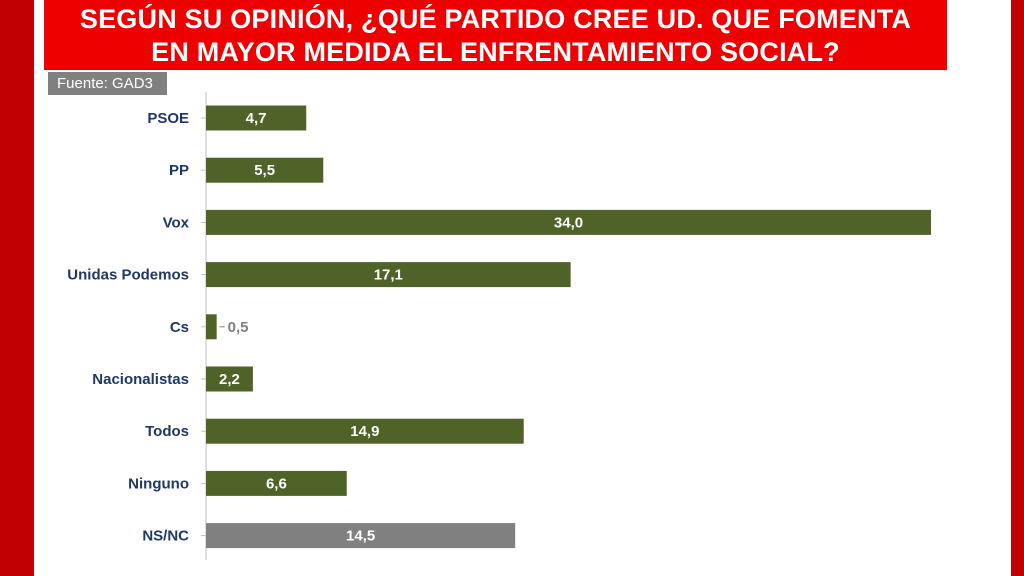 The height and width of the screenshot is (576, 1024). I want to click on bar-vox, so click(568, 222).